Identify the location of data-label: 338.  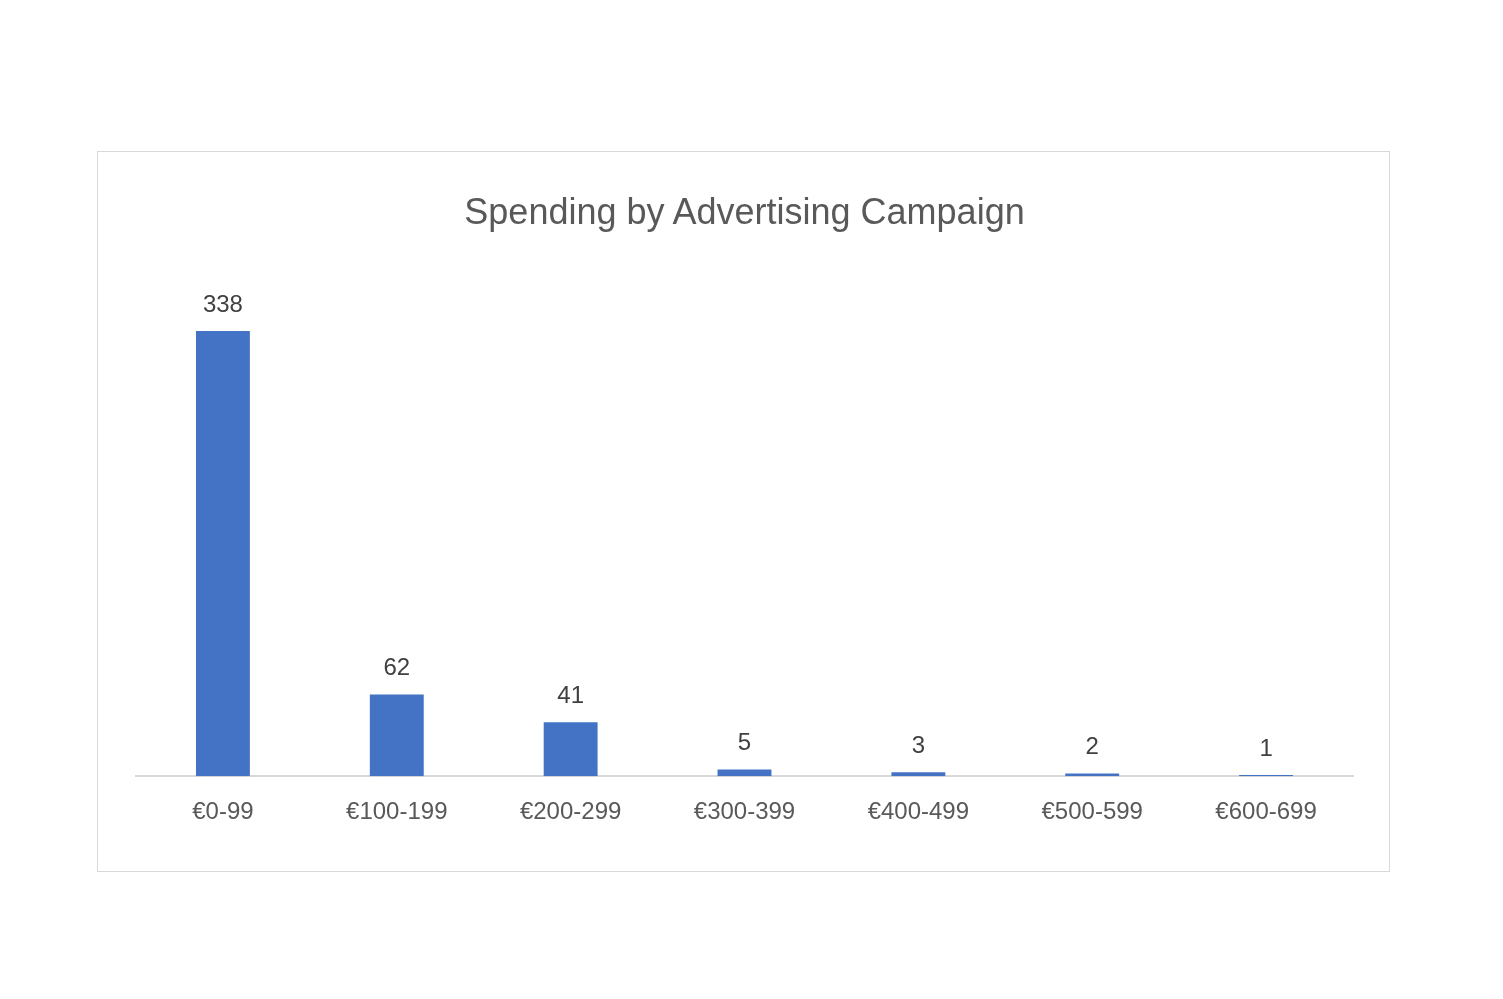
(222, 303).